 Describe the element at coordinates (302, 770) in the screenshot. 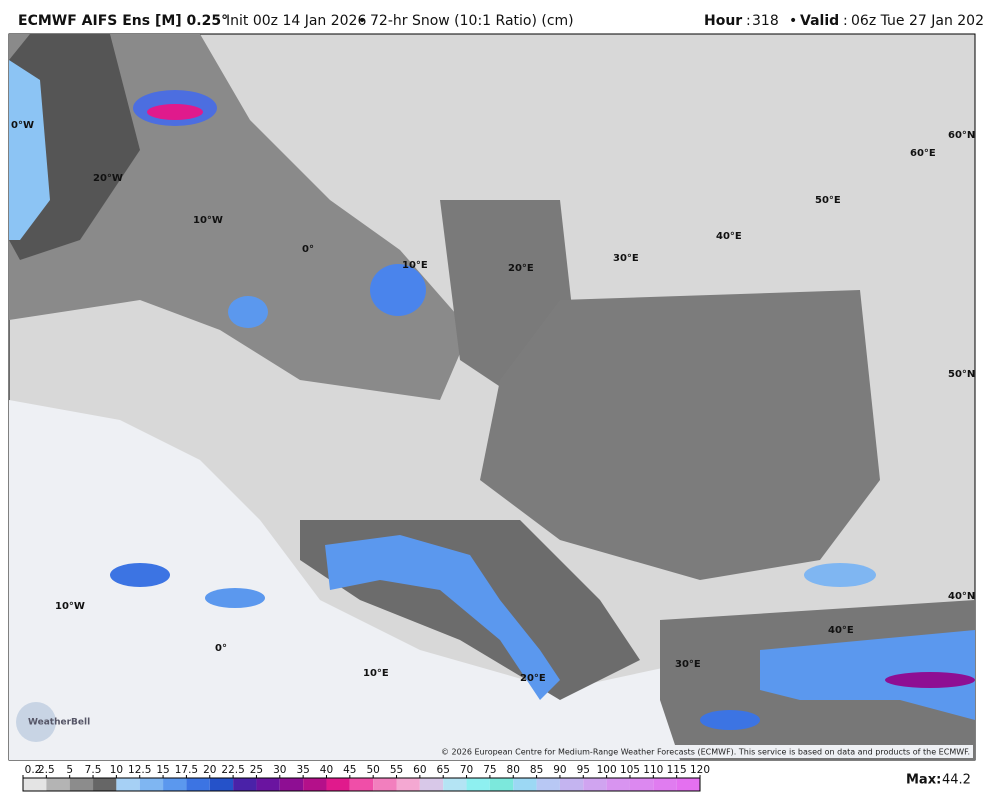

I see `colorbar-label: 35` at that location.